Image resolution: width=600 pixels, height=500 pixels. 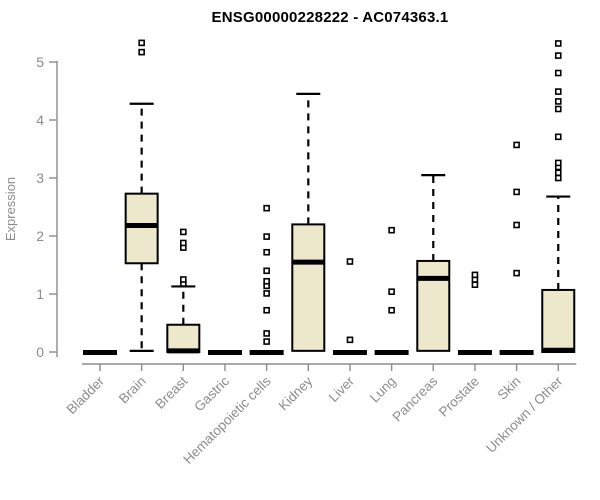 What do you see at coordinates (100, 352) in the screenshot?
I see `flat-box-bladder` at bounding box center [100, 352].